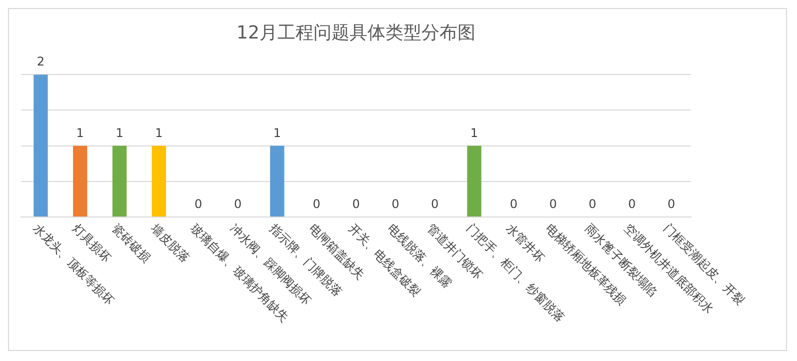 The height and width of the screenshot is (361, 797). I want to click on chart-title: 12月工程问题具体类型分布图, so click(356, 33).